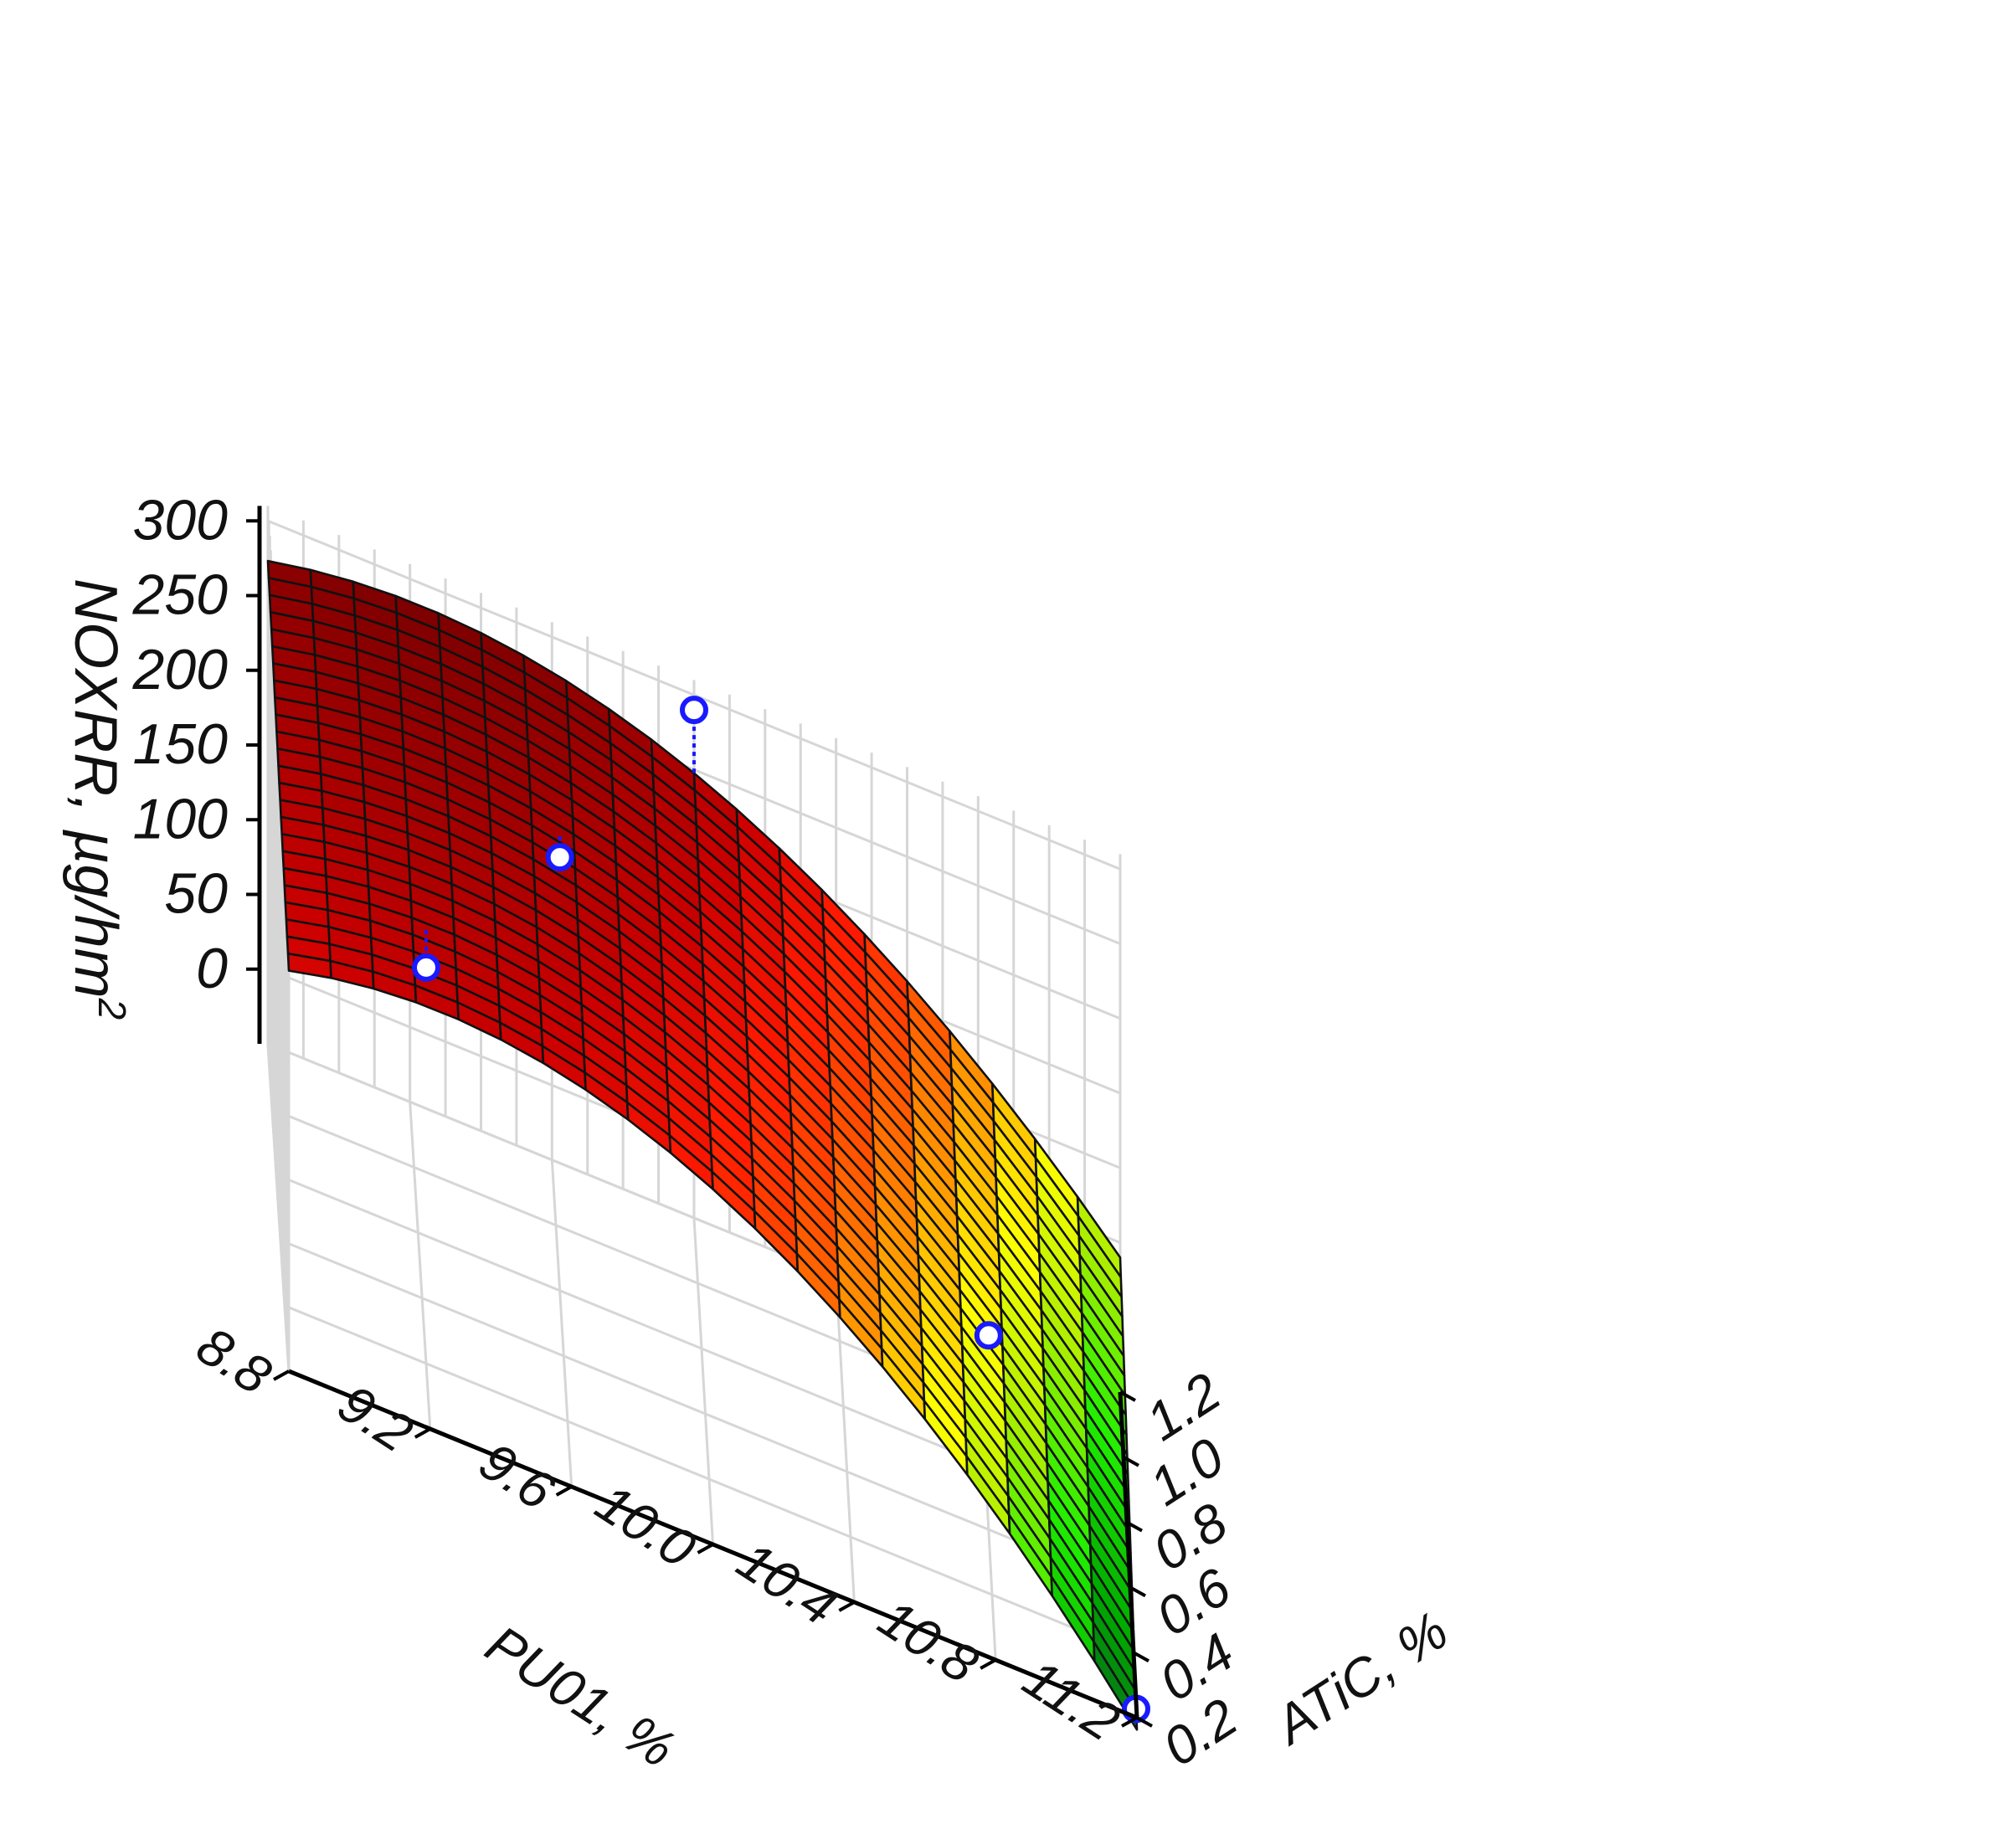 Image resolution: width=2016 pixels, height=1824 pixels. What do you see at coordinates (181, 669) in the screenshot?
I see `z-tick-label: 200` at bounding box center [181, 669].